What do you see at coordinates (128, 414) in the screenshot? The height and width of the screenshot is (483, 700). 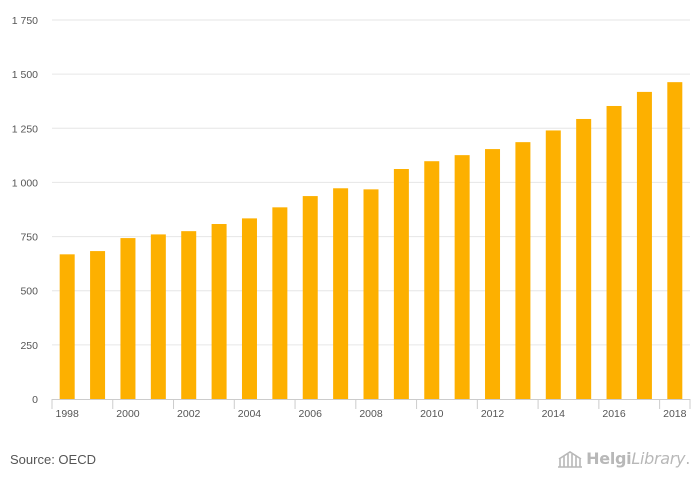 I see `x-tick-label: 2000` at bounding box center [128, 414].